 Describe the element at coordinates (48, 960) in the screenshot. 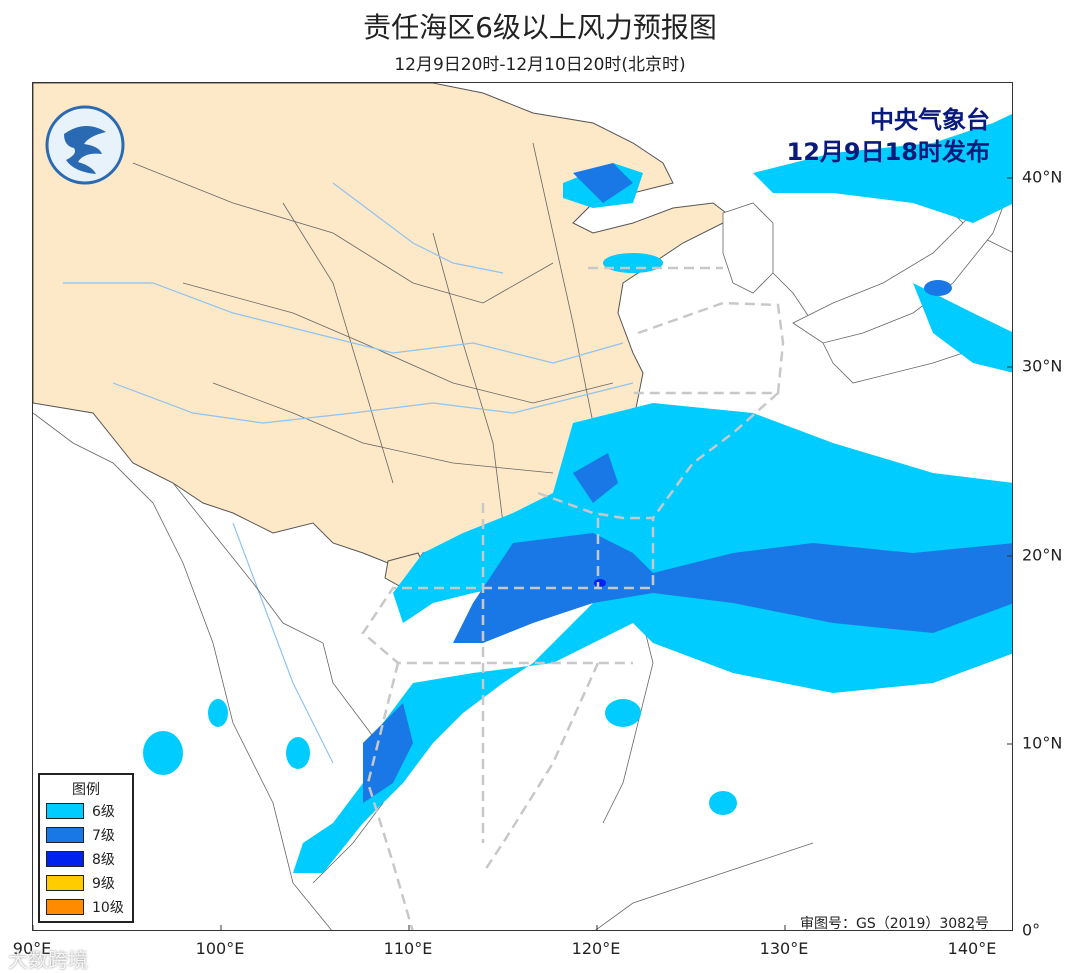

I see `watermark: 大数跨境` at that location.